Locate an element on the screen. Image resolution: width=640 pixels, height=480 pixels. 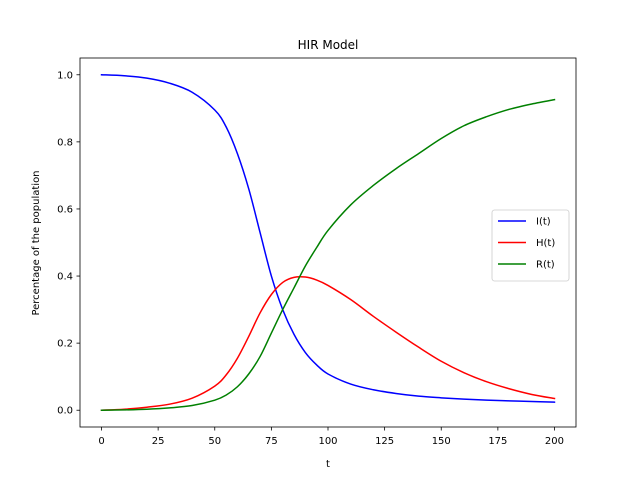
legend: I(t) H(t) R(t) is located at coordinates (530, 245).